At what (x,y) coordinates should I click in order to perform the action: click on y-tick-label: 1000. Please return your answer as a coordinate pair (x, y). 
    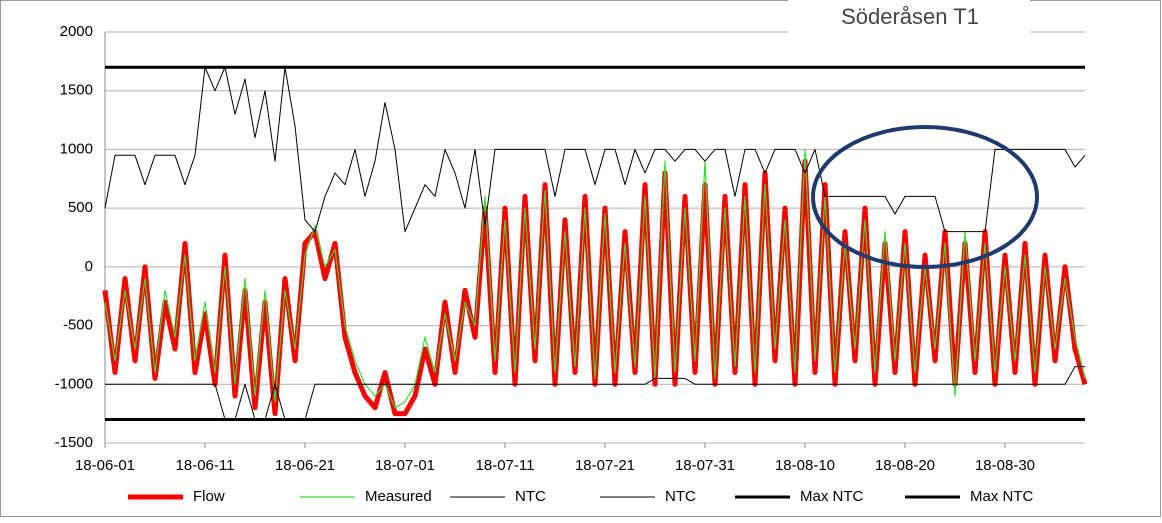
    Looking at the image, I should click on (76, 148).